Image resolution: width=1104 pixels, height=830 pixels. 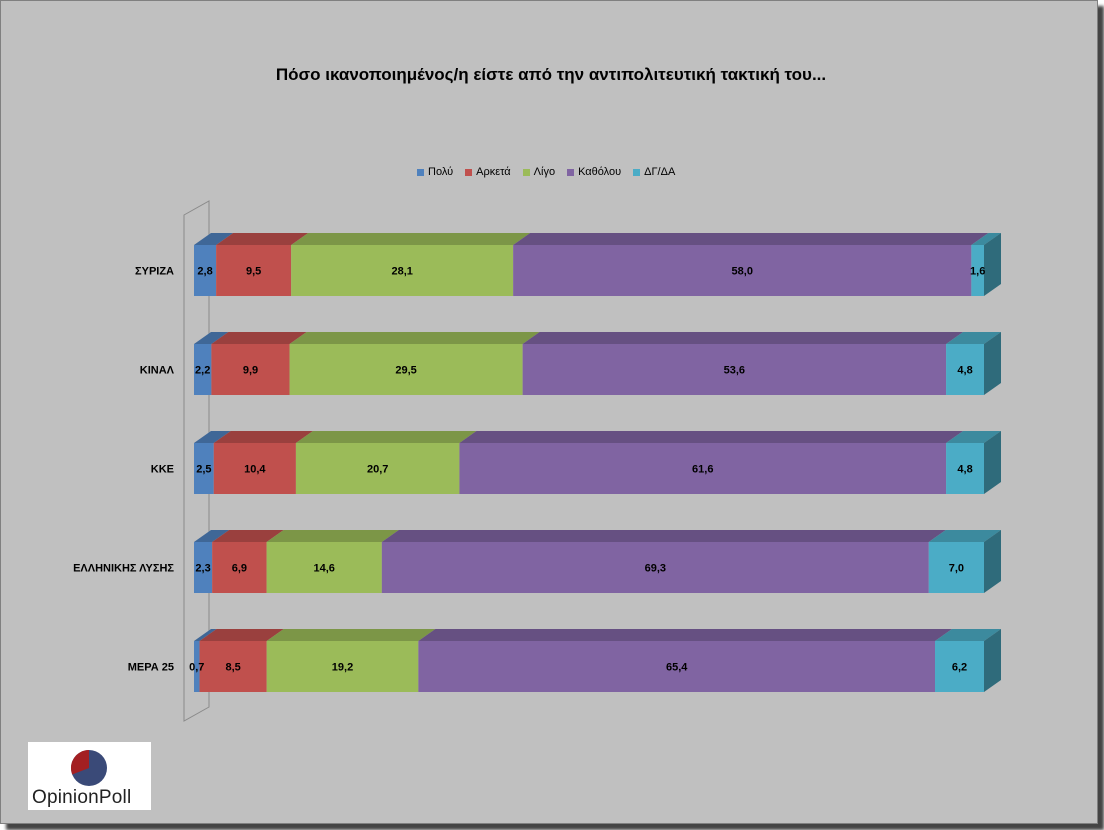 I want to click on legend-label: Πολύ, so click(x=441, y=172).